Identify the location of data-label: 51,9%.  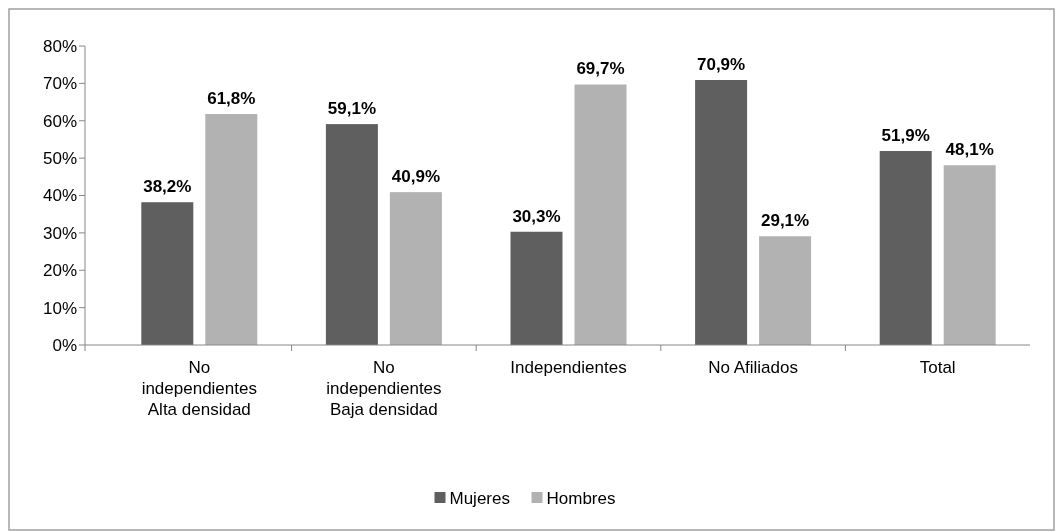
(905, 136).